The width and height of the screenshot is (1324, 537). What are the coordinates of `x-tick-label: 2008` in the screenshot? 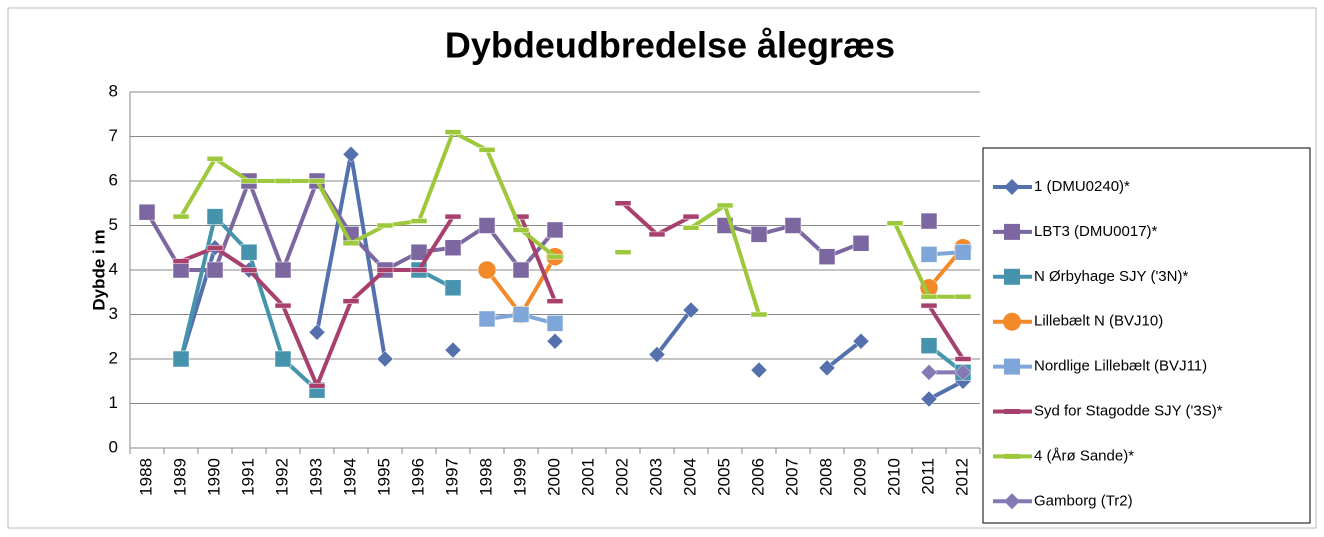 It's located at (825, 477).